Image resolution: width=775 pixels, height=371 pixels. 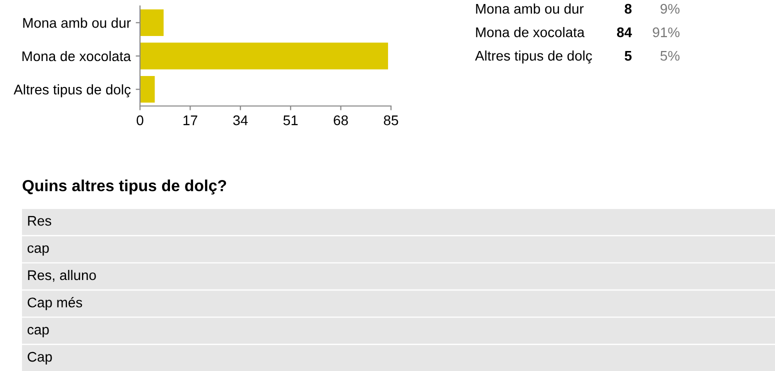 I want to click on text: Cap més, so click(x=55, y=303).